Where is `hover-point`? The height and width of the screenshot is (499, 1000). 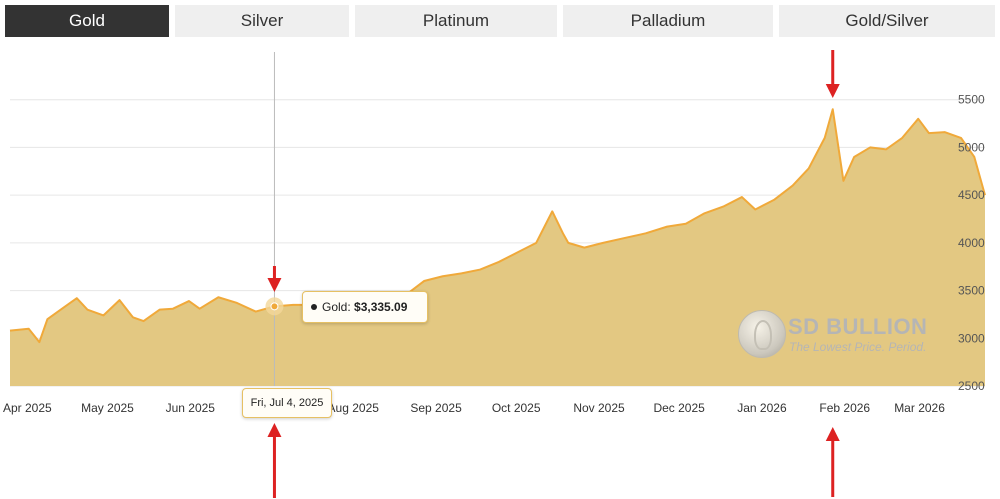
hover-point is located at coordinates (274, 306).